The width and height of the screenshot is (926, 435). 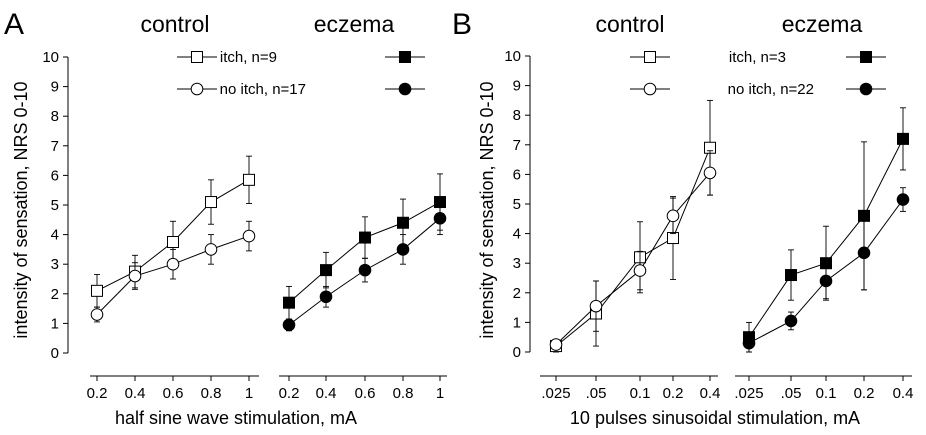 What do you see at coordinates (55, 175) in the screenshot?
I see `y-tick-label: 6` at bounding box center [55, 175].